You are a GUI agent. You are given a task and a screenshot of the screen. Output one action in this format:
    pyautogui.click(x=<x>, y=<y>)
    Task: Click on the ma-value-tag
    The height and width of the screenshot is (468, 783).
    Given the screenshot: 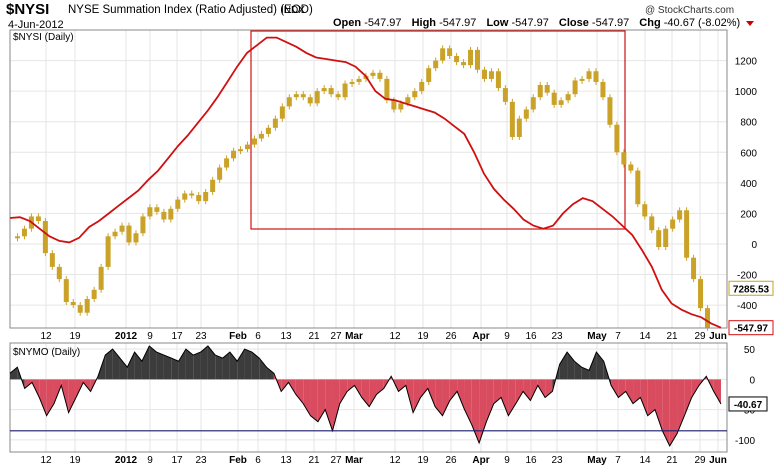 What is the action you would take?
    pyautogui.click(x=751, y=288)
    